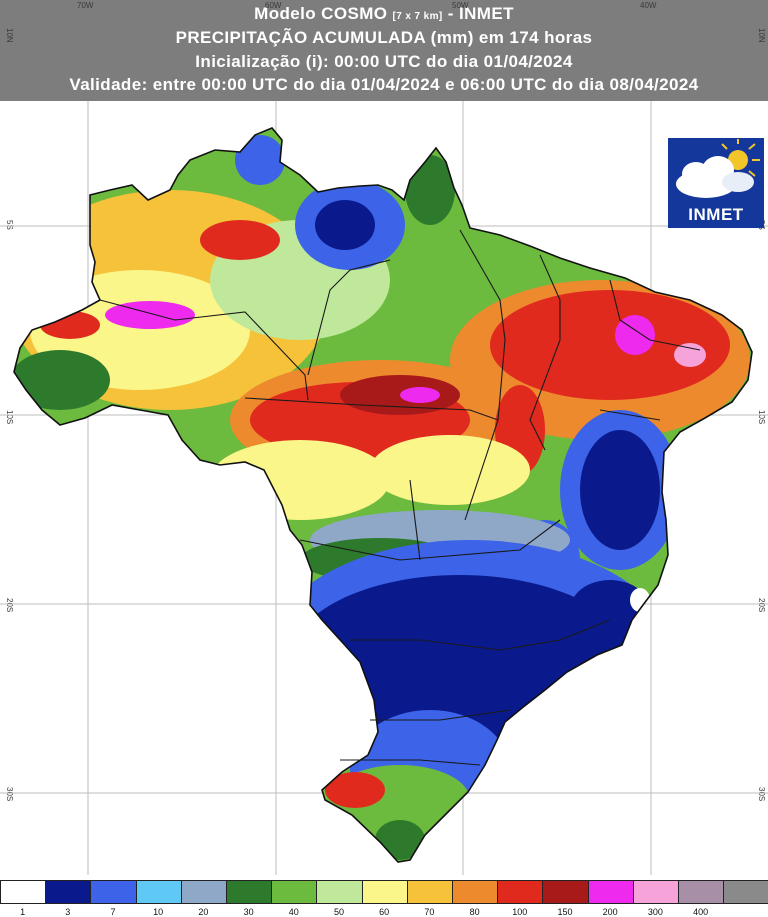  Describe the element at coordinates (158, 912) in the screenshot. I see `legend-label: 10` at that location.